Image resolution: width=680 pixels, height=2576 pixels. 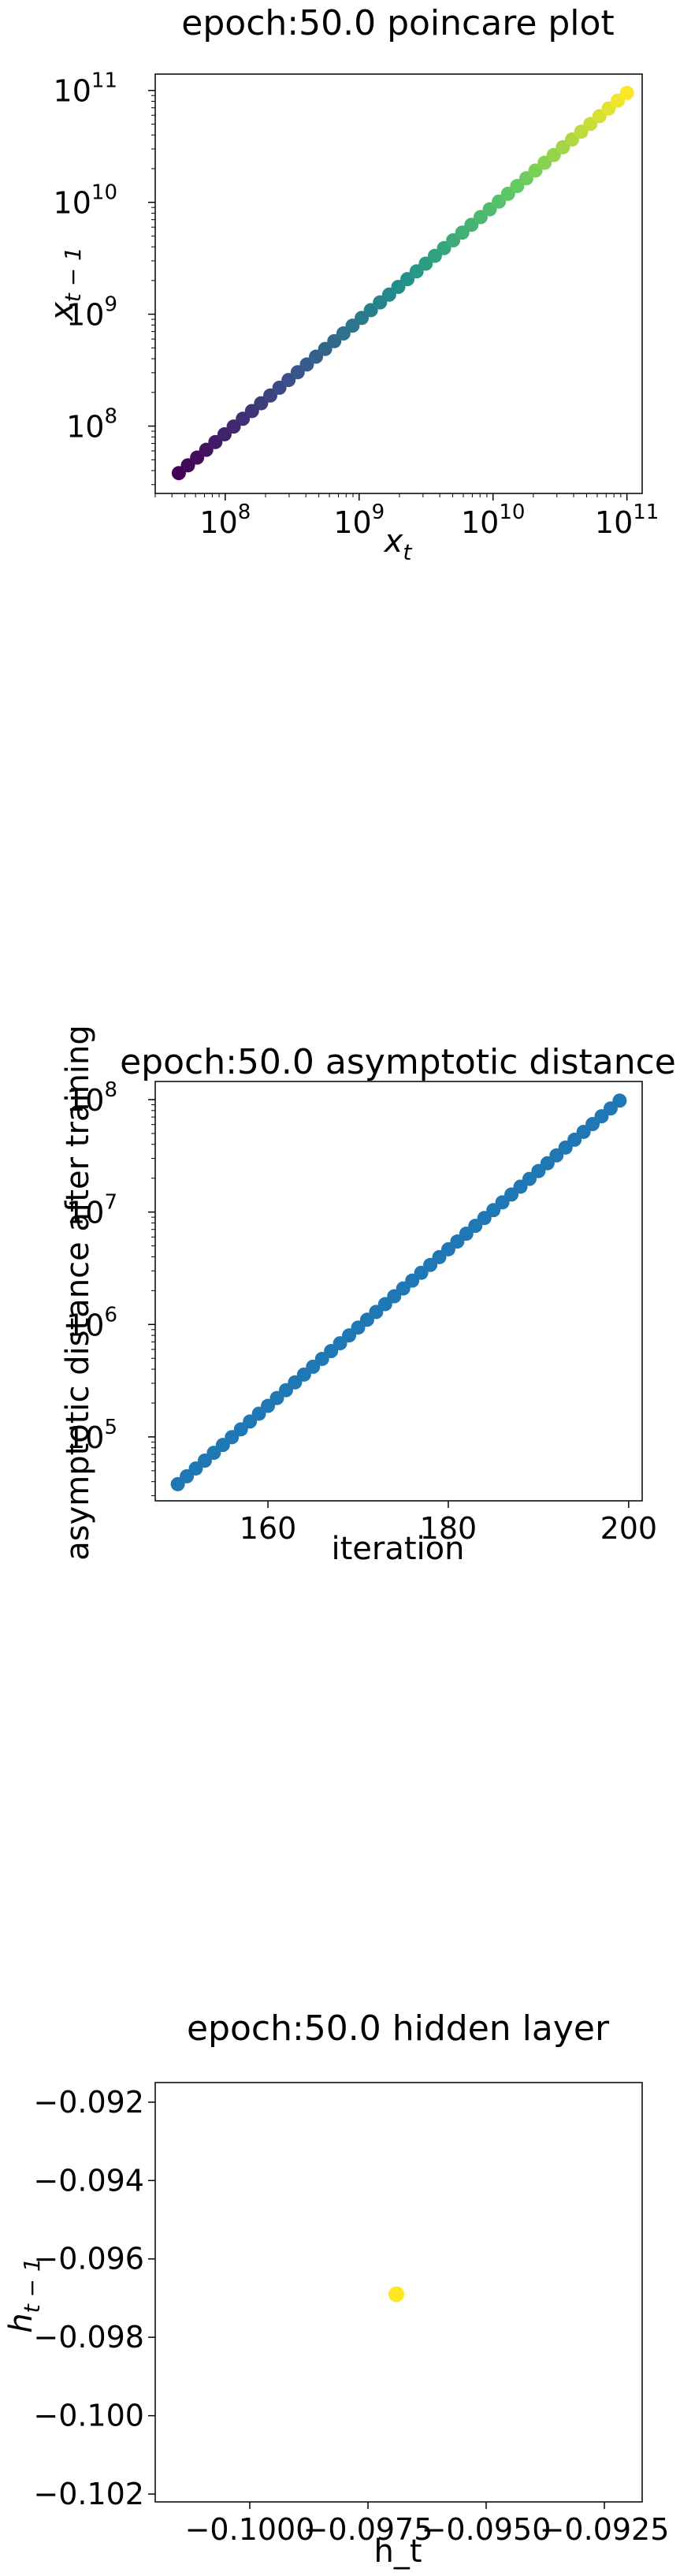 I want to click on chart-hidden-frame, so click(x=398, y=2292).